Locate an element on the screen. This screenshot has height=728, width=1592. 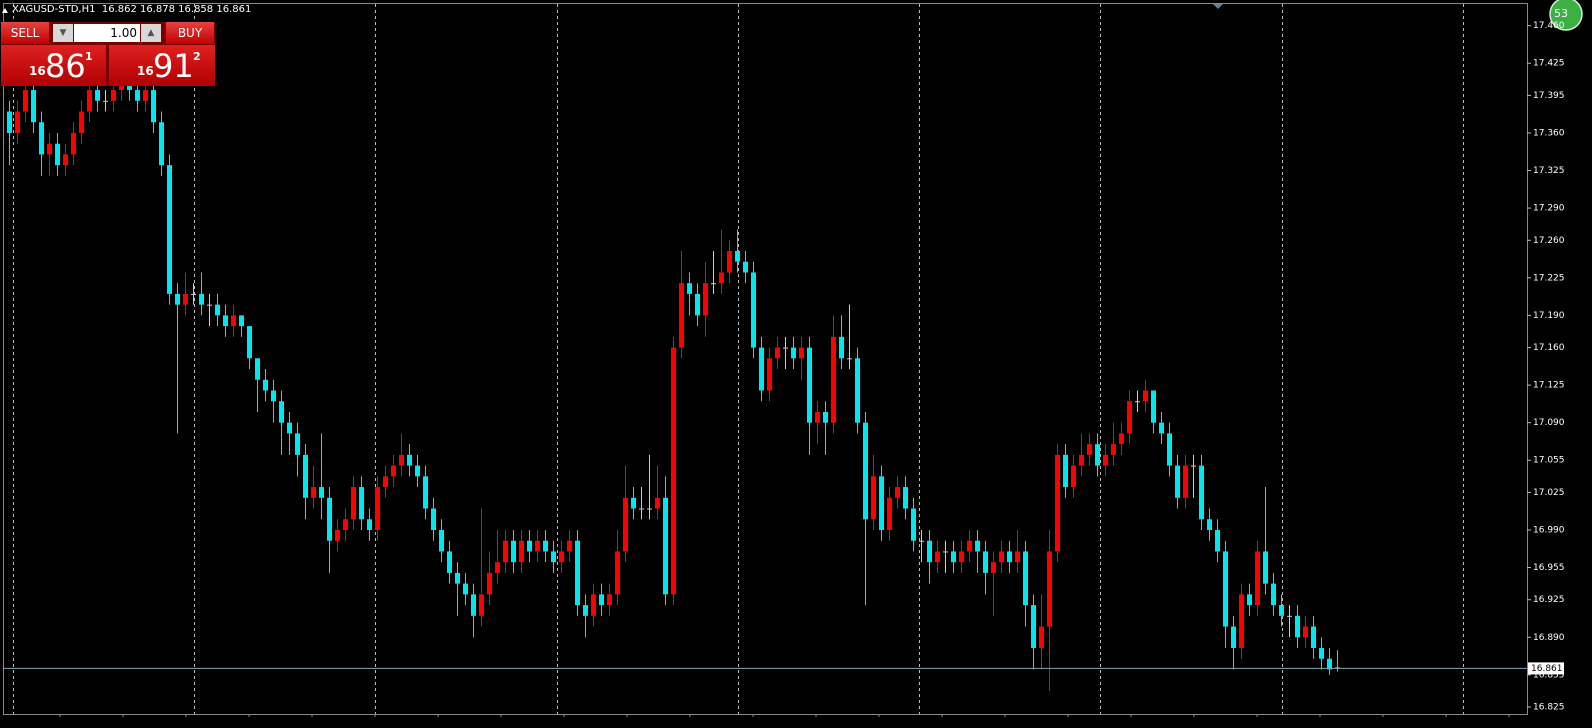
y-tick-label: 17.160 is located at coordinates (1549, 348).